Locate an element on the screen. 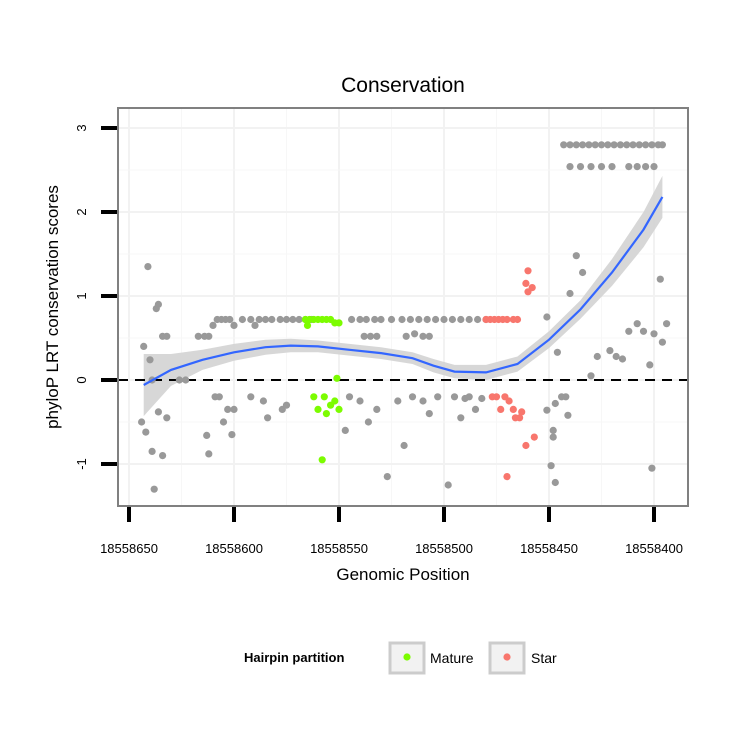  y-tick-label: 3 is located at coordinates (81, 127).